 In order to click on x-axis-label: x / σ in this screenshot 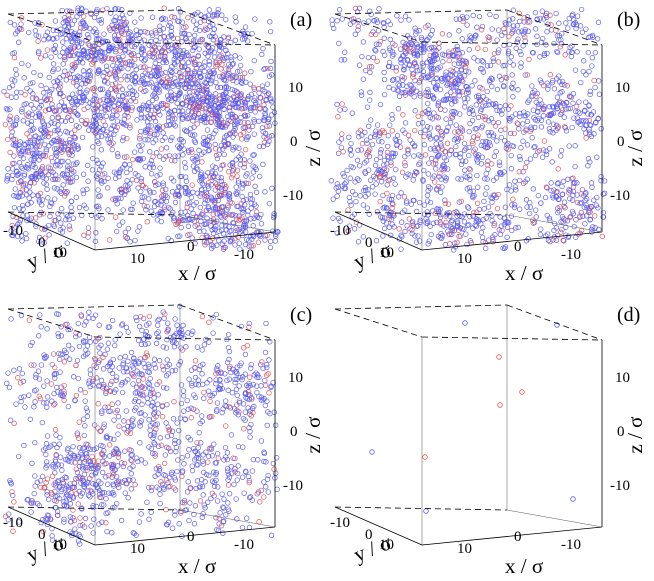, I will do `click(524, 273)`.